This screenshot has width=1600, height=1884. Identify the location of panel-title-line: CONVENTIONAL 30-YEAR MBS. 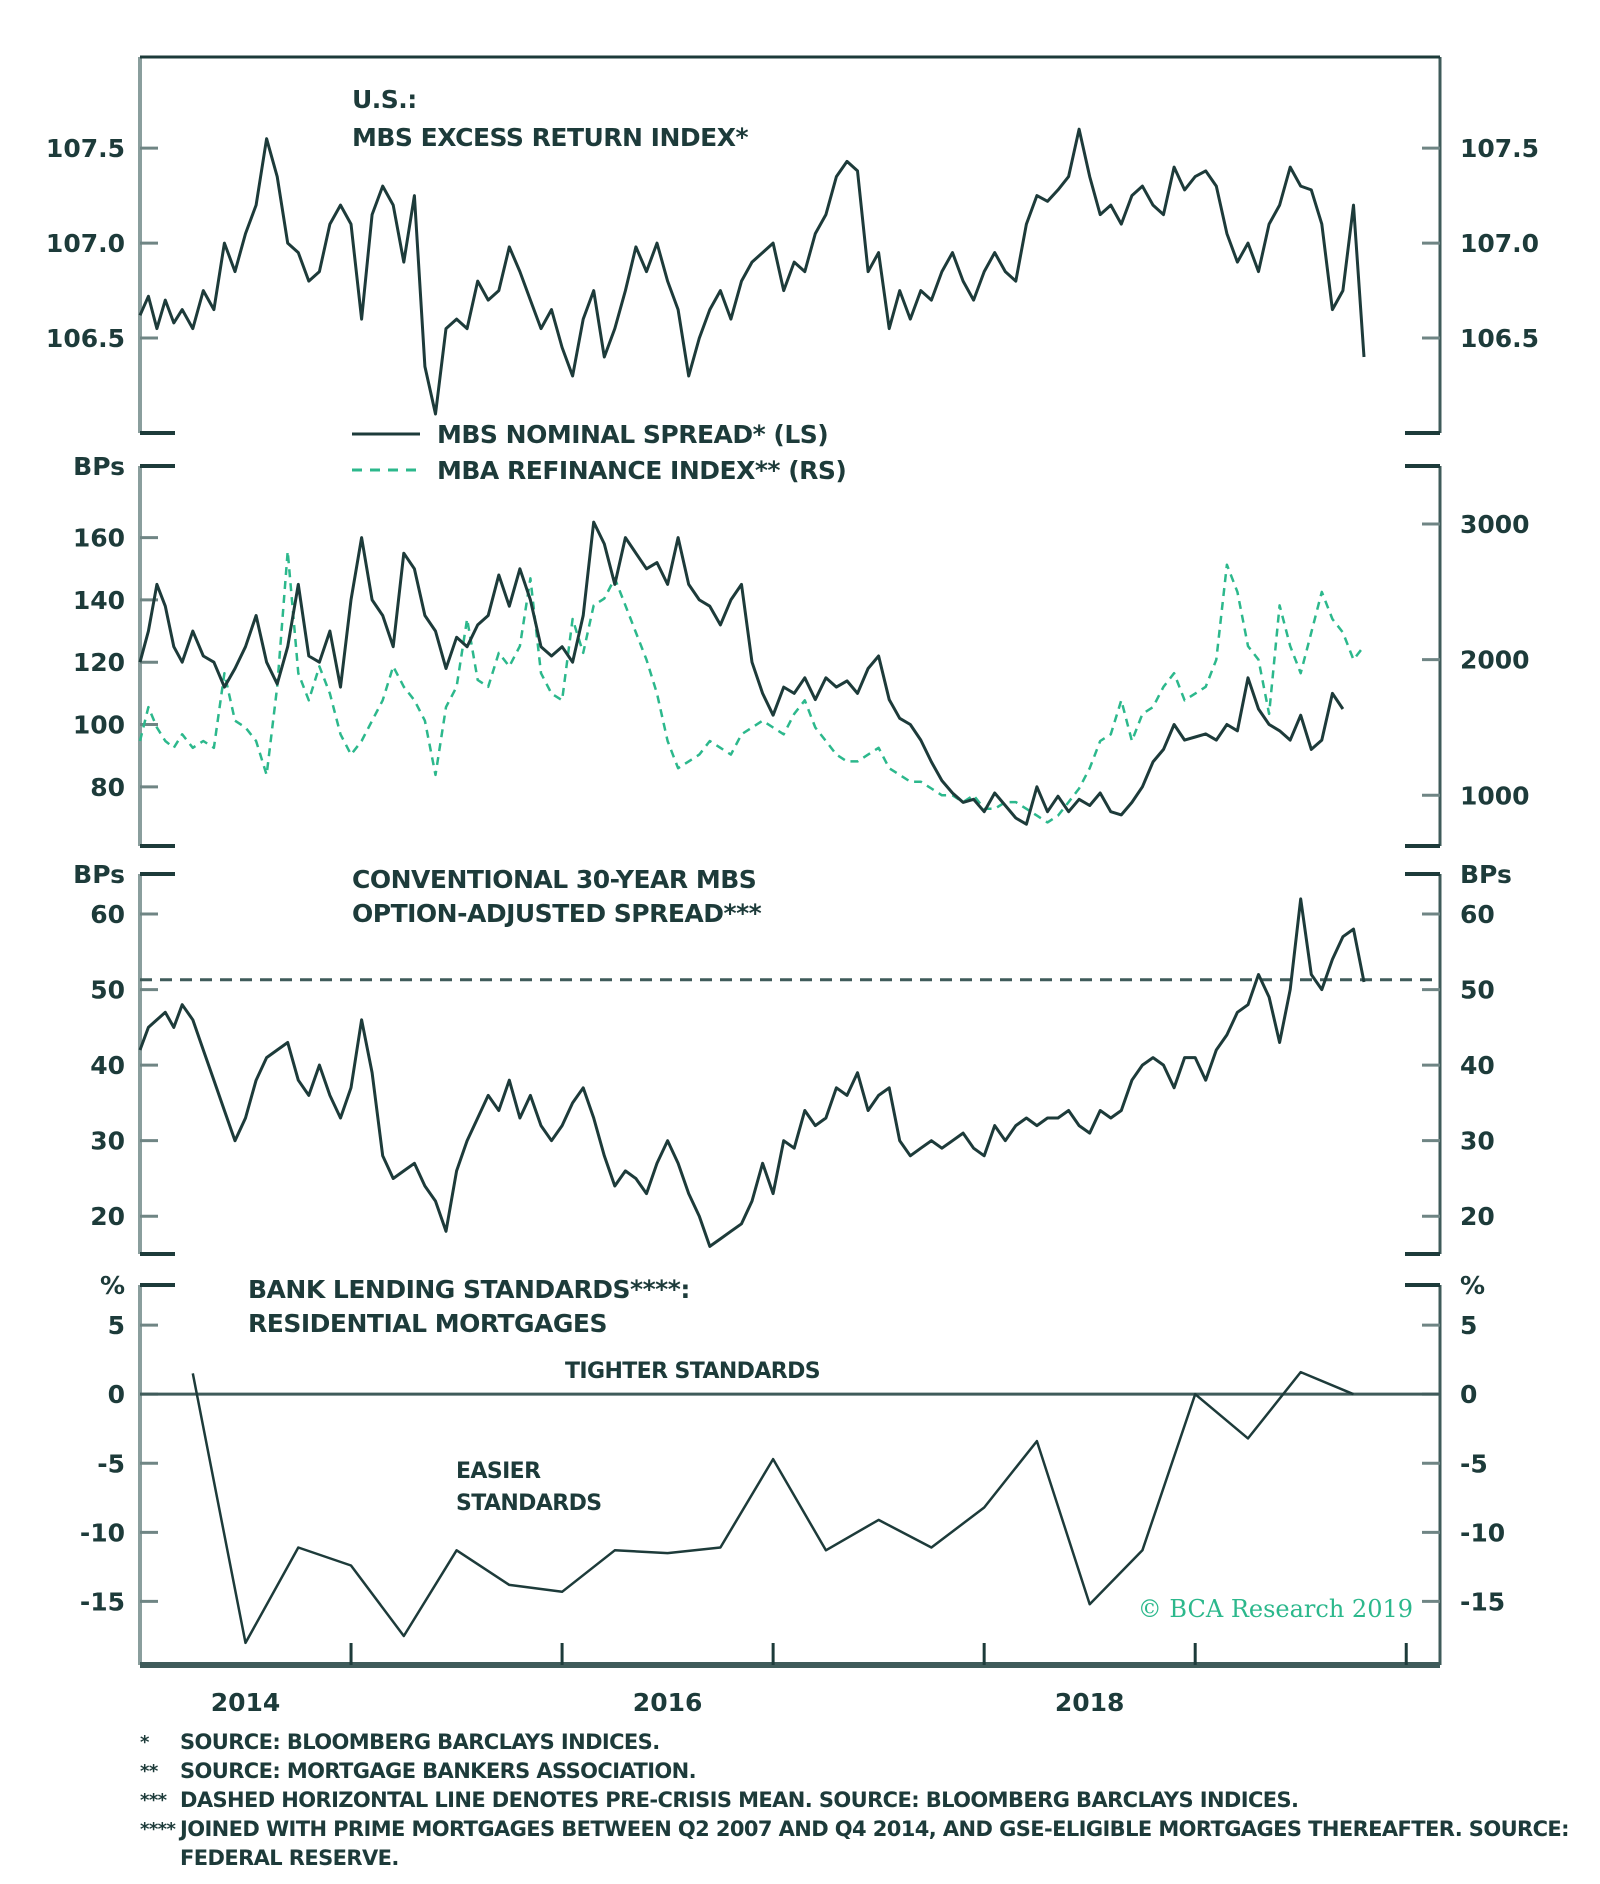
(554, 879).